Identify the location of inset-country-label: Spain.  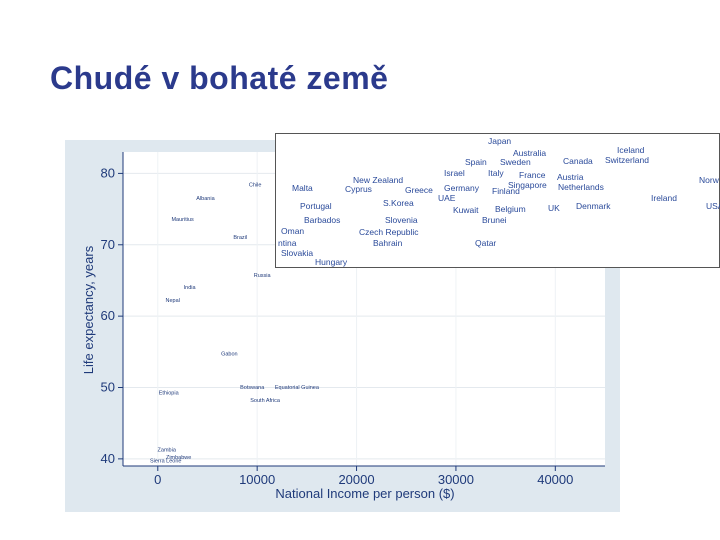
(476, 162).